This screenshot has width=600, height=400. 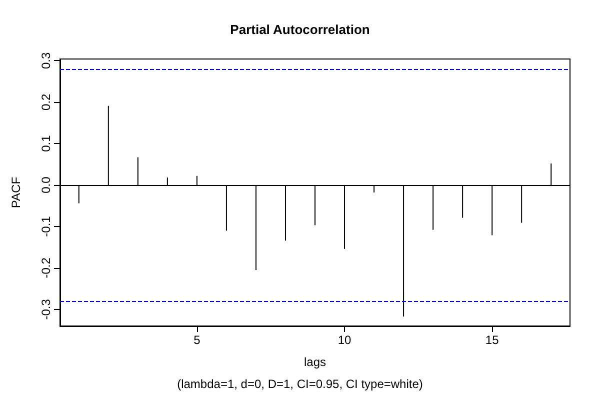 I want to click on chart-title: Partial Autocorrelation, so click(x=300, y=29).